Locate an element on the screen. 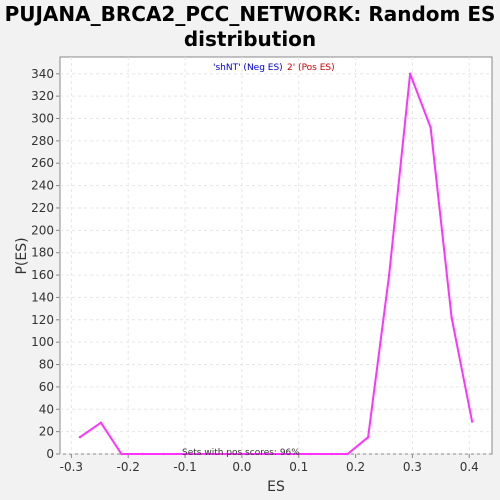 Image resolution: width=500 pixels, height=500 pixels. y-tick-label: 180 is located at coordinates (42, 253).